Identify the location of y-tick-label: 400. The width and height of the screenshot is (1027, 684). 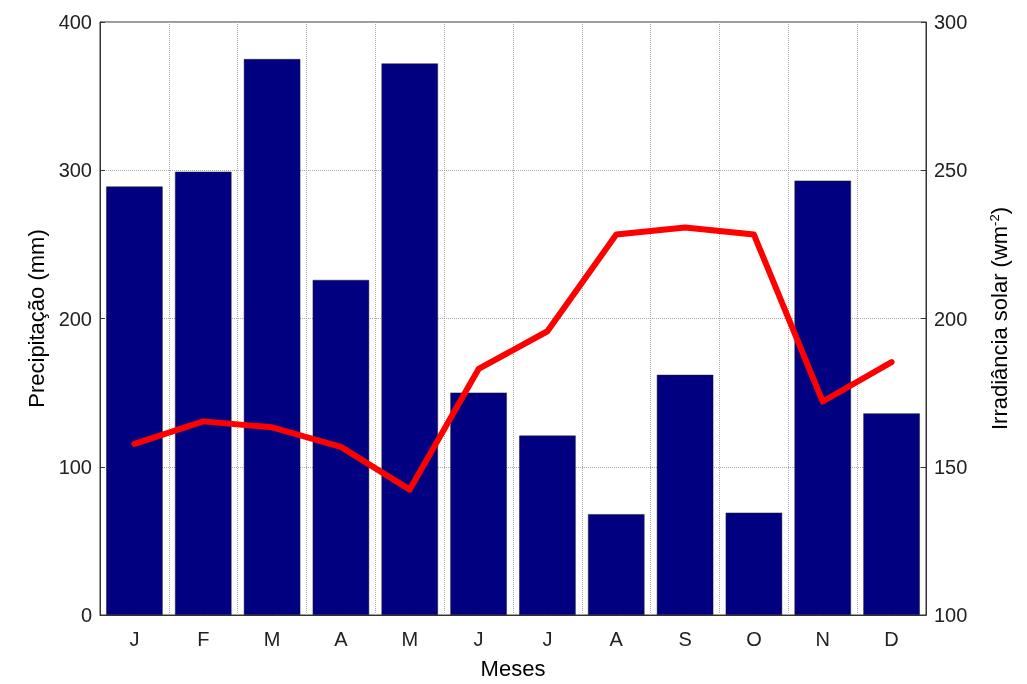
(75, 22).